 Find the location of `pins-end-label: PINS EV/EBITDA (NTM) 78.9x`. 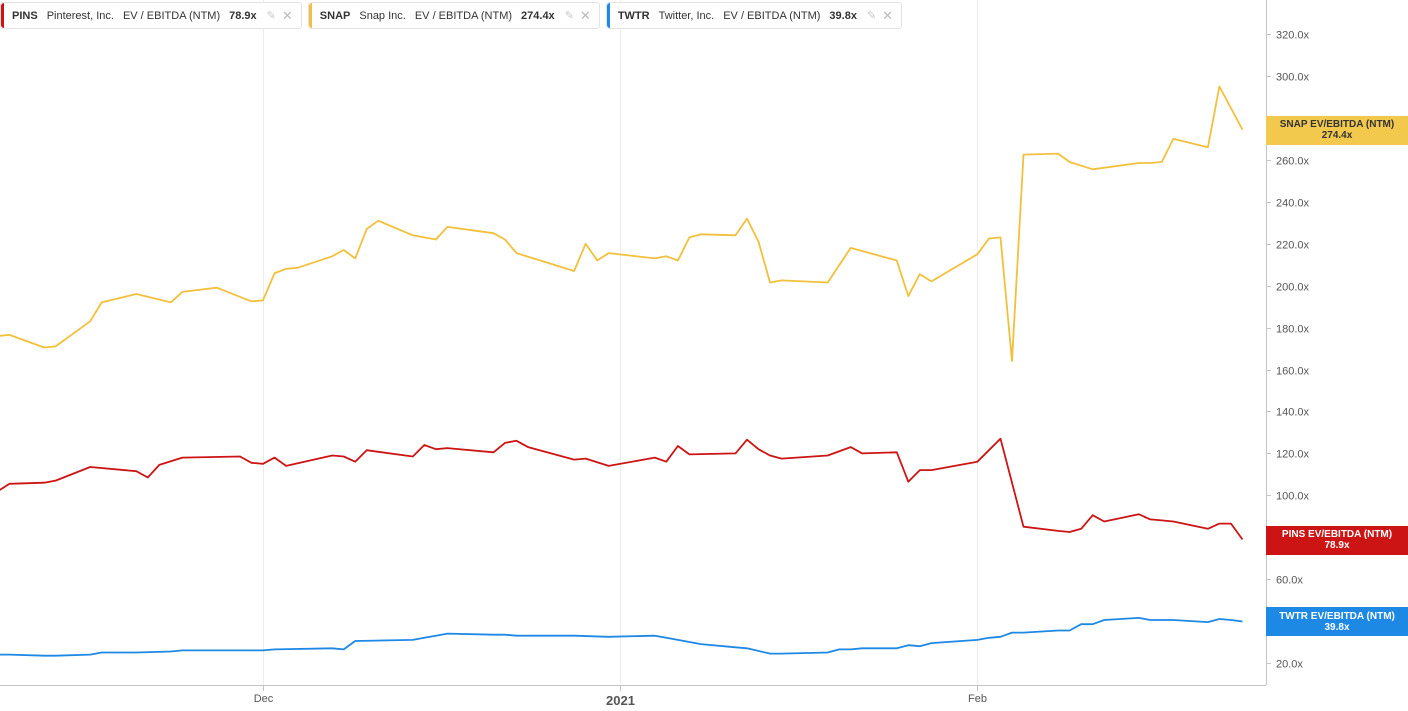

pins-end-label: PINS EV/EBITDA (NTM) 78.9x is located at coordinates (1337, 540).